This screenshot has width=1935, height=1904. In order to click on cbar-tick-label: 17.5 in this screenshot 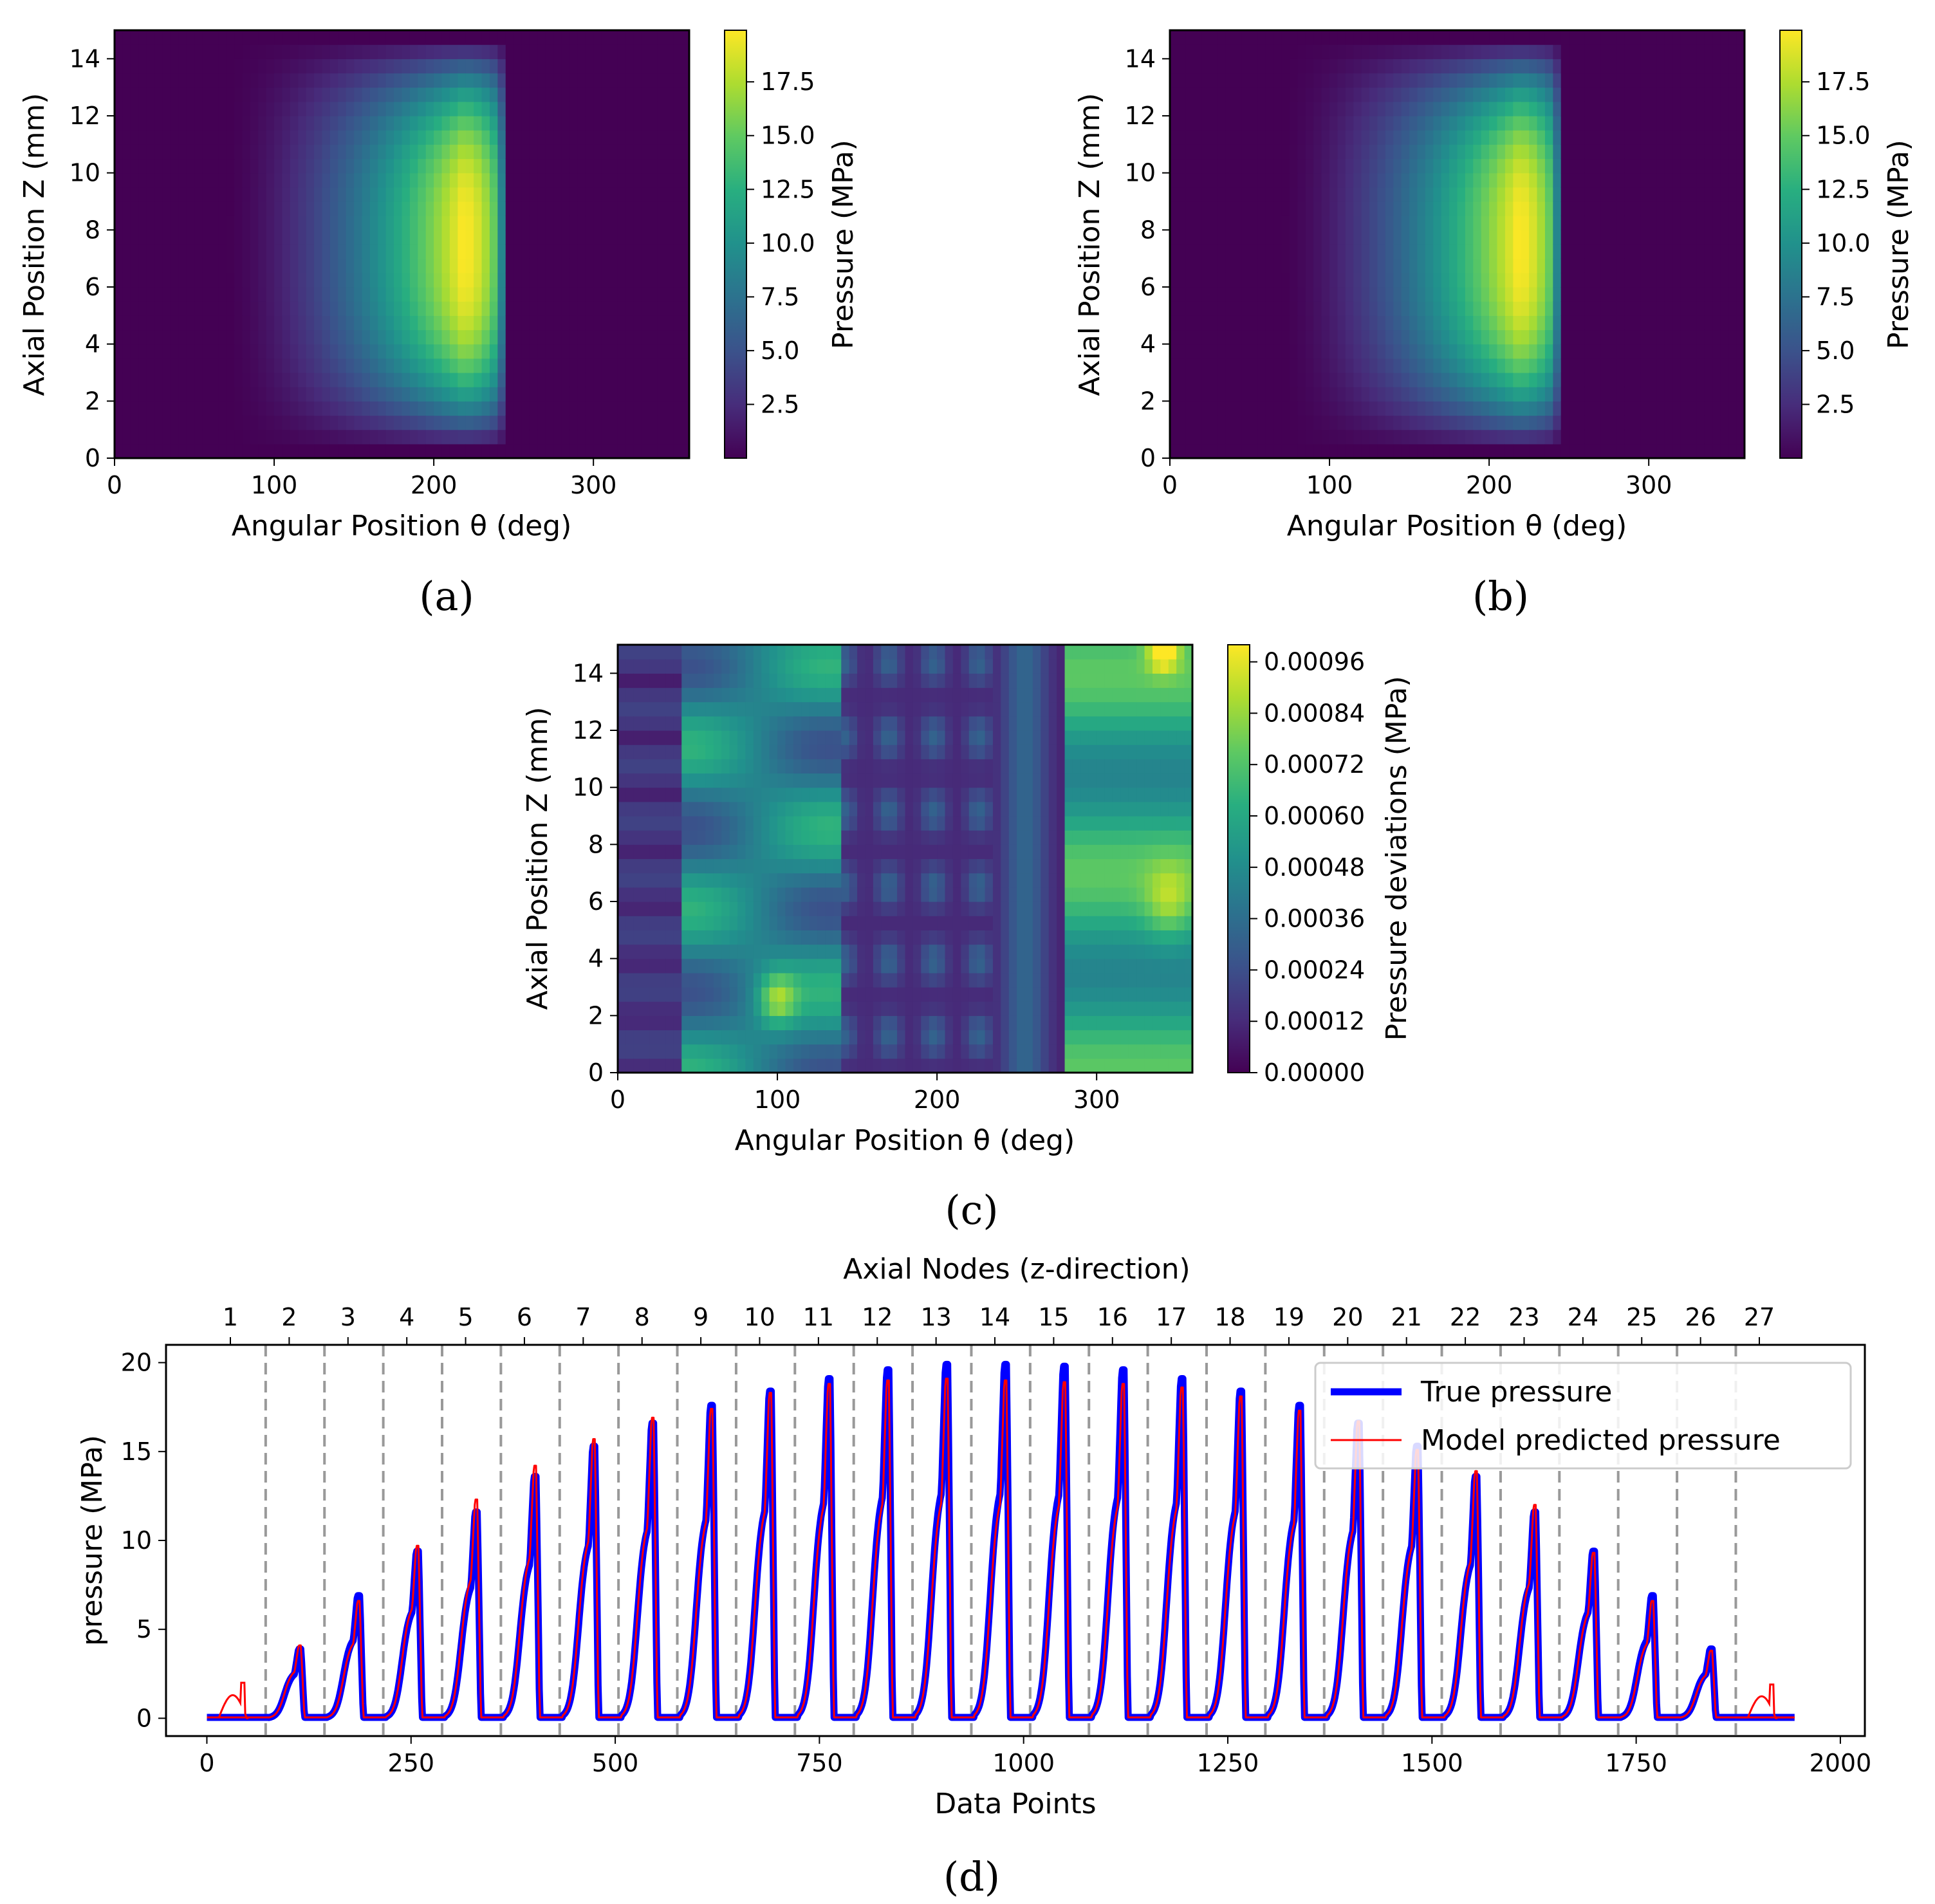, I will do `click(788, 82)`.